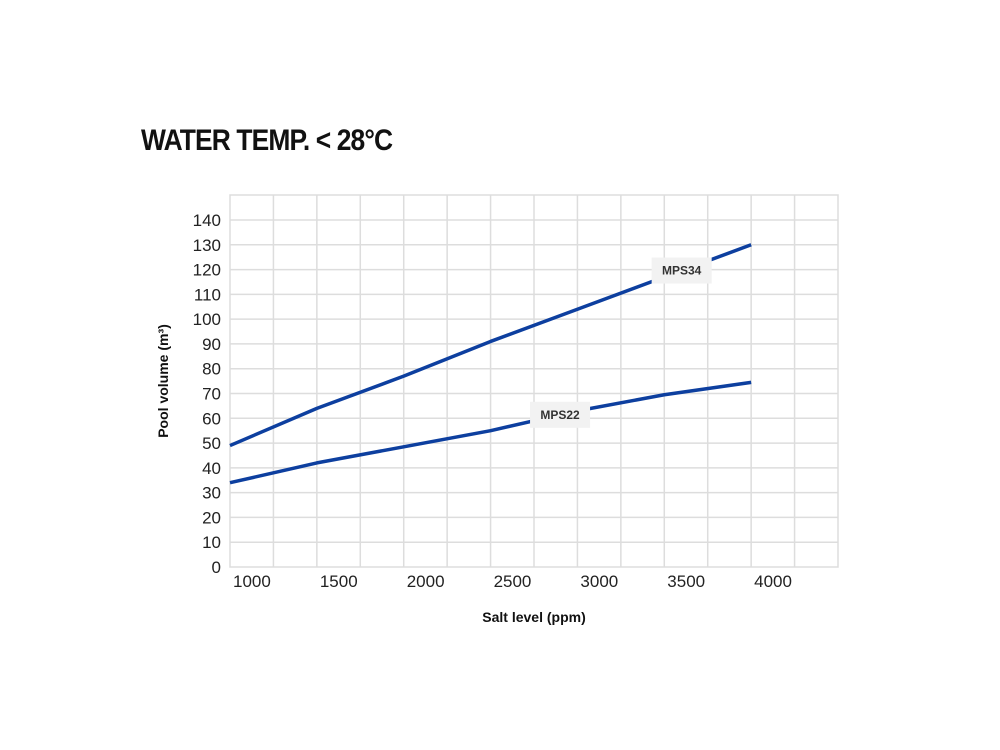  What do you see at coordinates (513, 581) in the screenshot?
I see `x-tick-label: 2500` at bounding box center [513, 581].